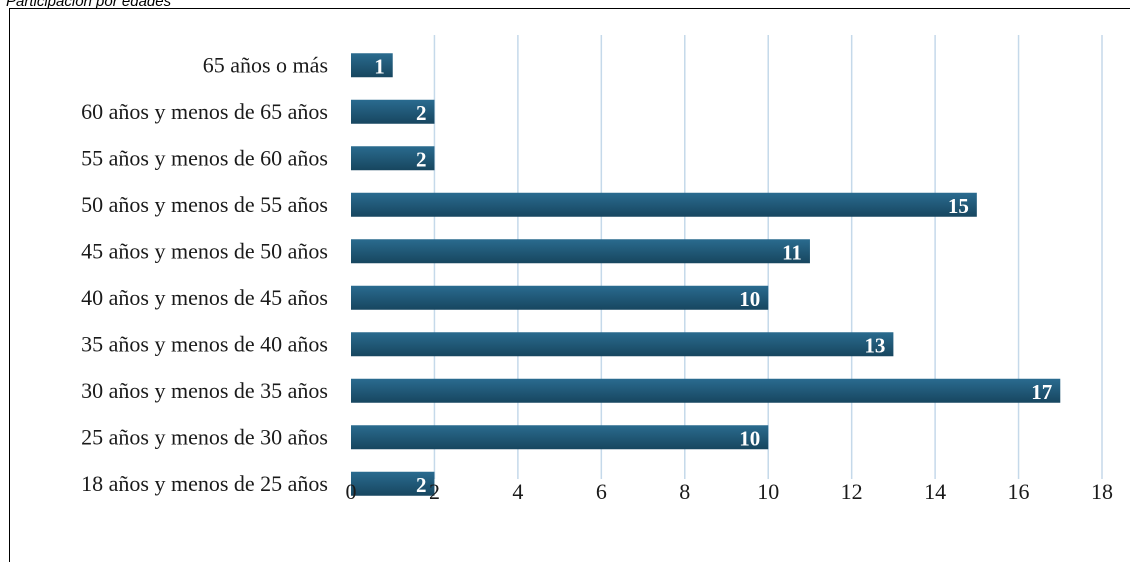 Image resolution: width=1130 pixels, height=563 pixels. I want to click on category-label: 55 años y menos de 60 años, so click(204, 157).